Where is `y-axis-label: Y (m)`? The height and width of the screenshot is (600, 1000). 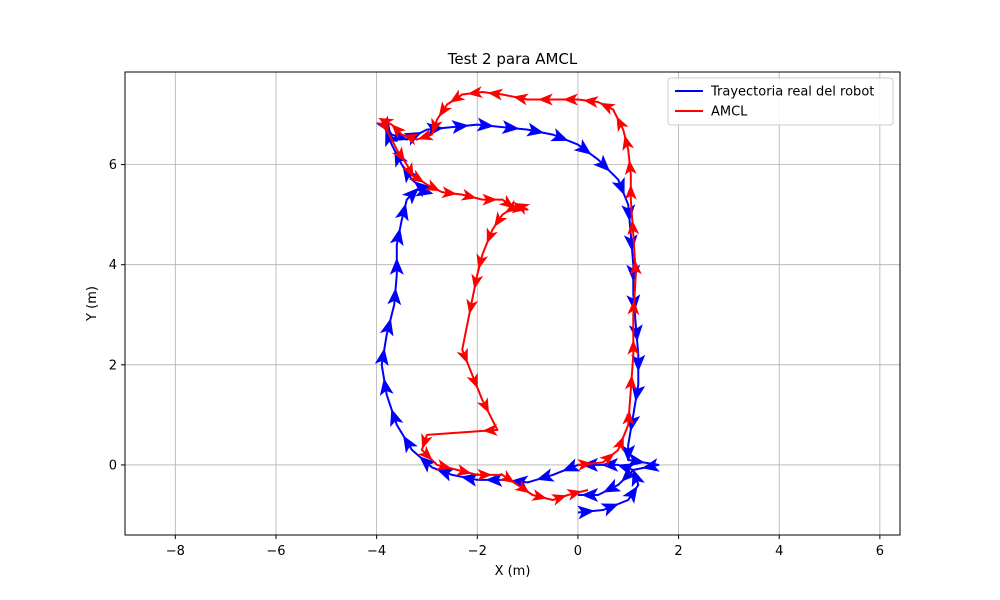 y-axis-label: Y (m) is located at coordinates (92, 304).